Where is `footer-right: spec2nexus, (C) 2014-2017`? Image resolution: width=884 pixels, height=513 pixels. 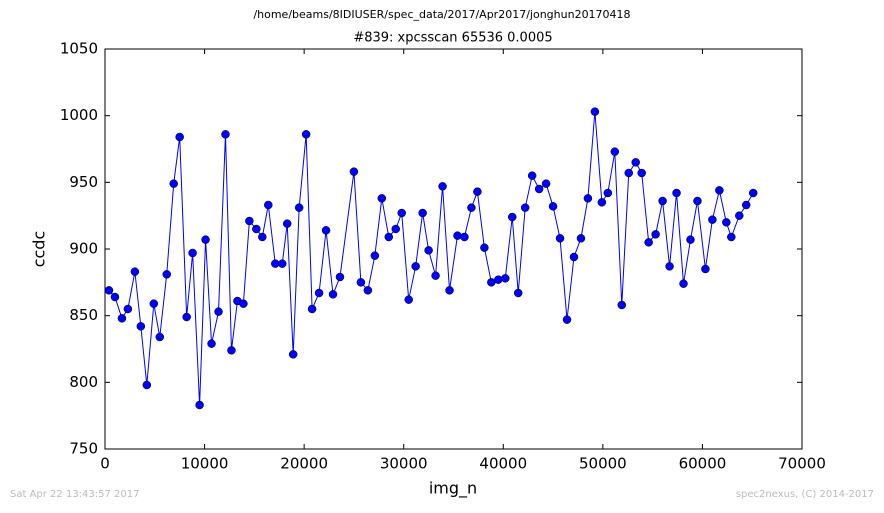
footer-right: spec2nexus, (C) 2014-2017 is located at coordinates (805, 494).